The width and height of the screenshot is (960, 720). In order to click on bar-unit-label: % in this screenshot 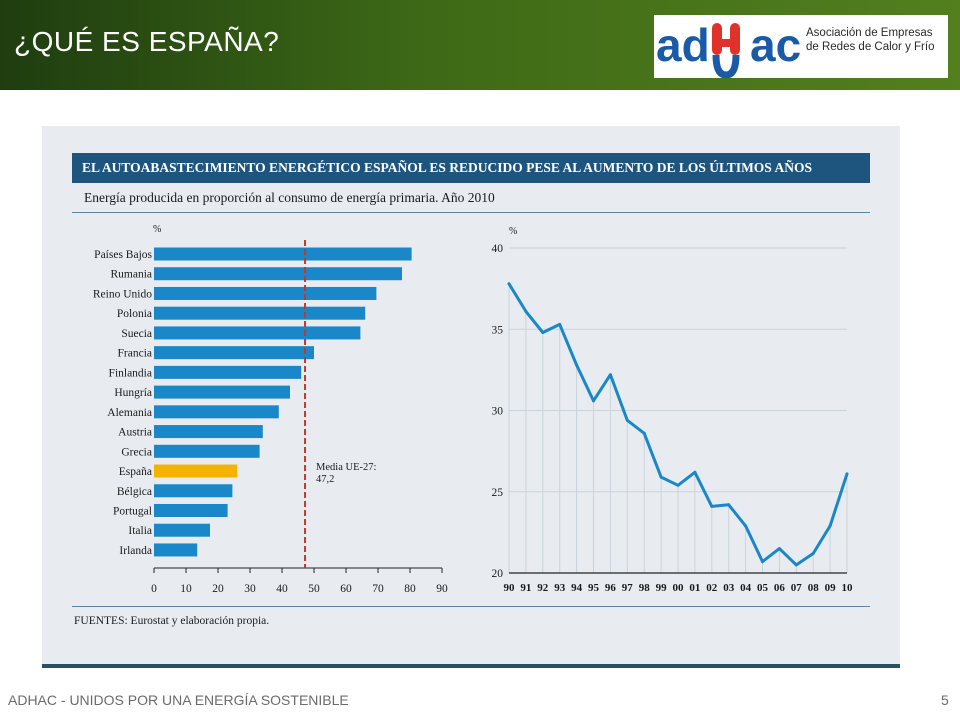, I will do `click(157, 229)`.